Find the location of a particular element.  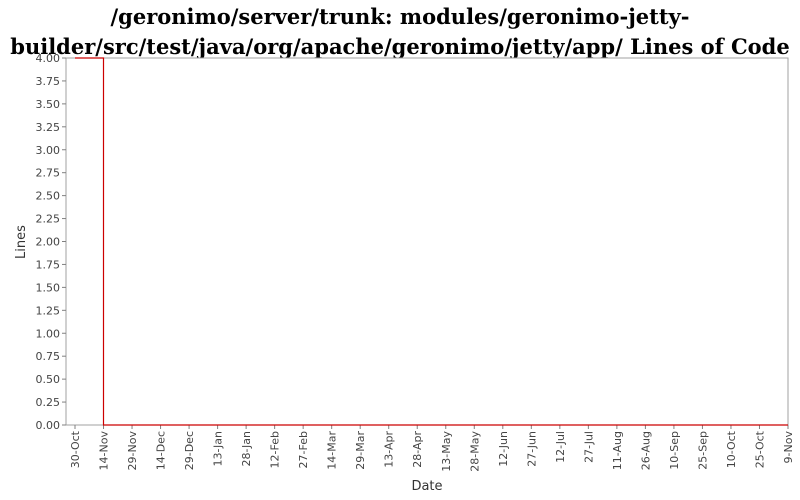

y-tick-label: 2.75 is located at coordinates (48, 173).